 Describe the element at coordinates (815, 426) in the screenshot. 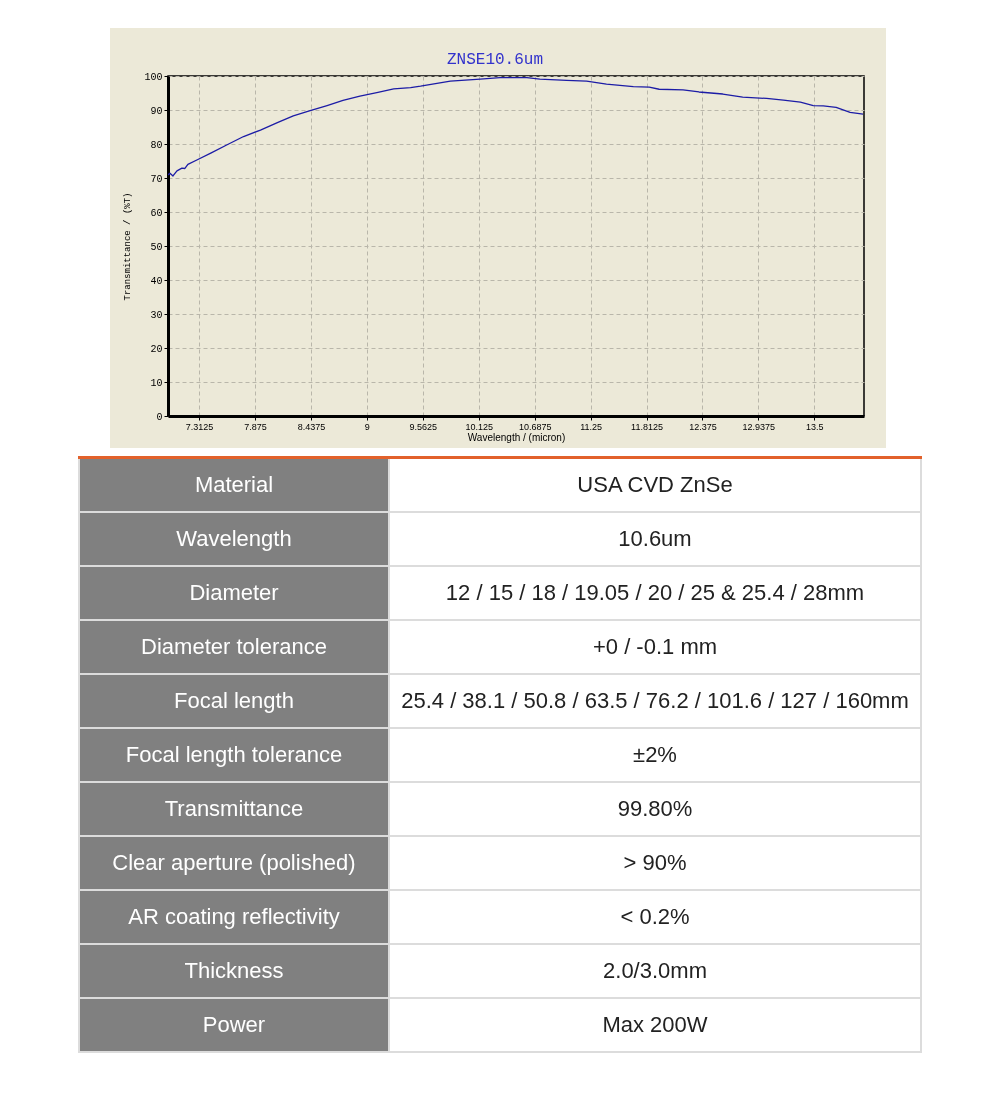

I see `x-tick-label: 13.5` at that location.